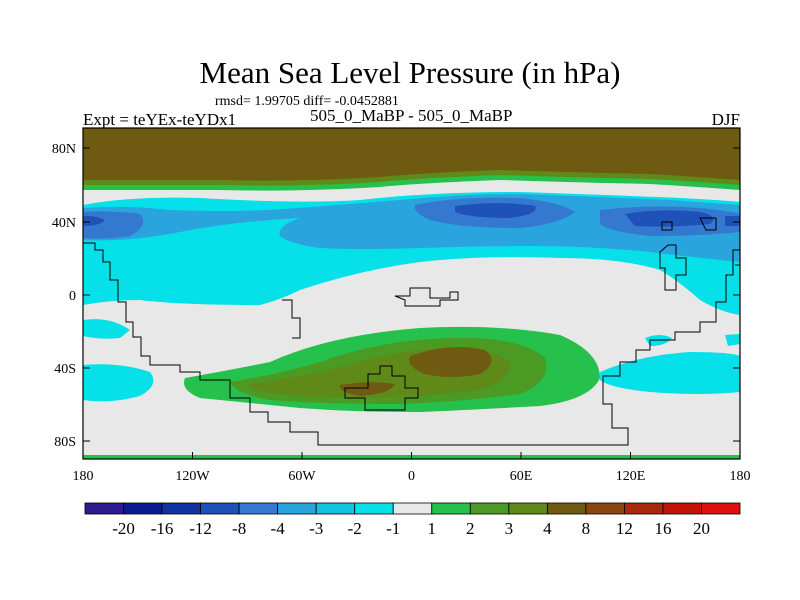 The height and width of the screenshot is (600, 800). Describe the element at coordinates (410, 72) in the screenshot. I see `plot-title: Mean Sea Level Pressure (in hPa)` at that location.